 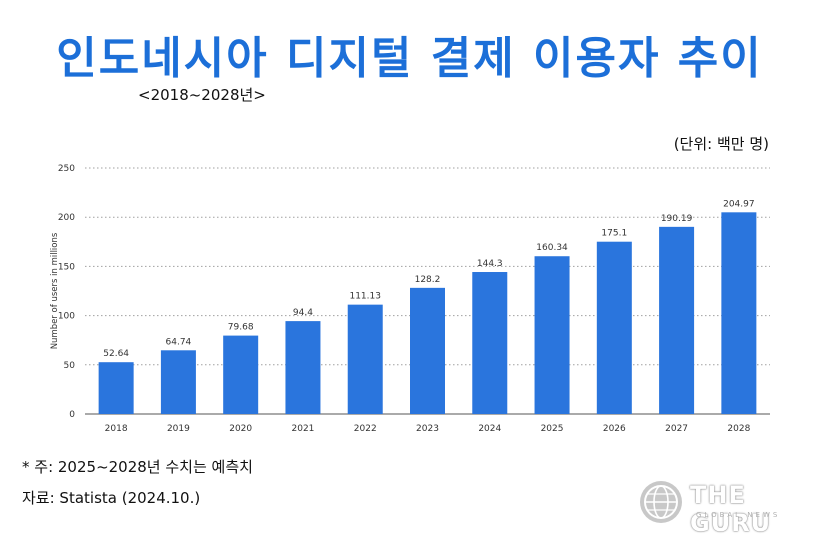 I want to click on data-label: 190.19, so click(x=677, y=219).